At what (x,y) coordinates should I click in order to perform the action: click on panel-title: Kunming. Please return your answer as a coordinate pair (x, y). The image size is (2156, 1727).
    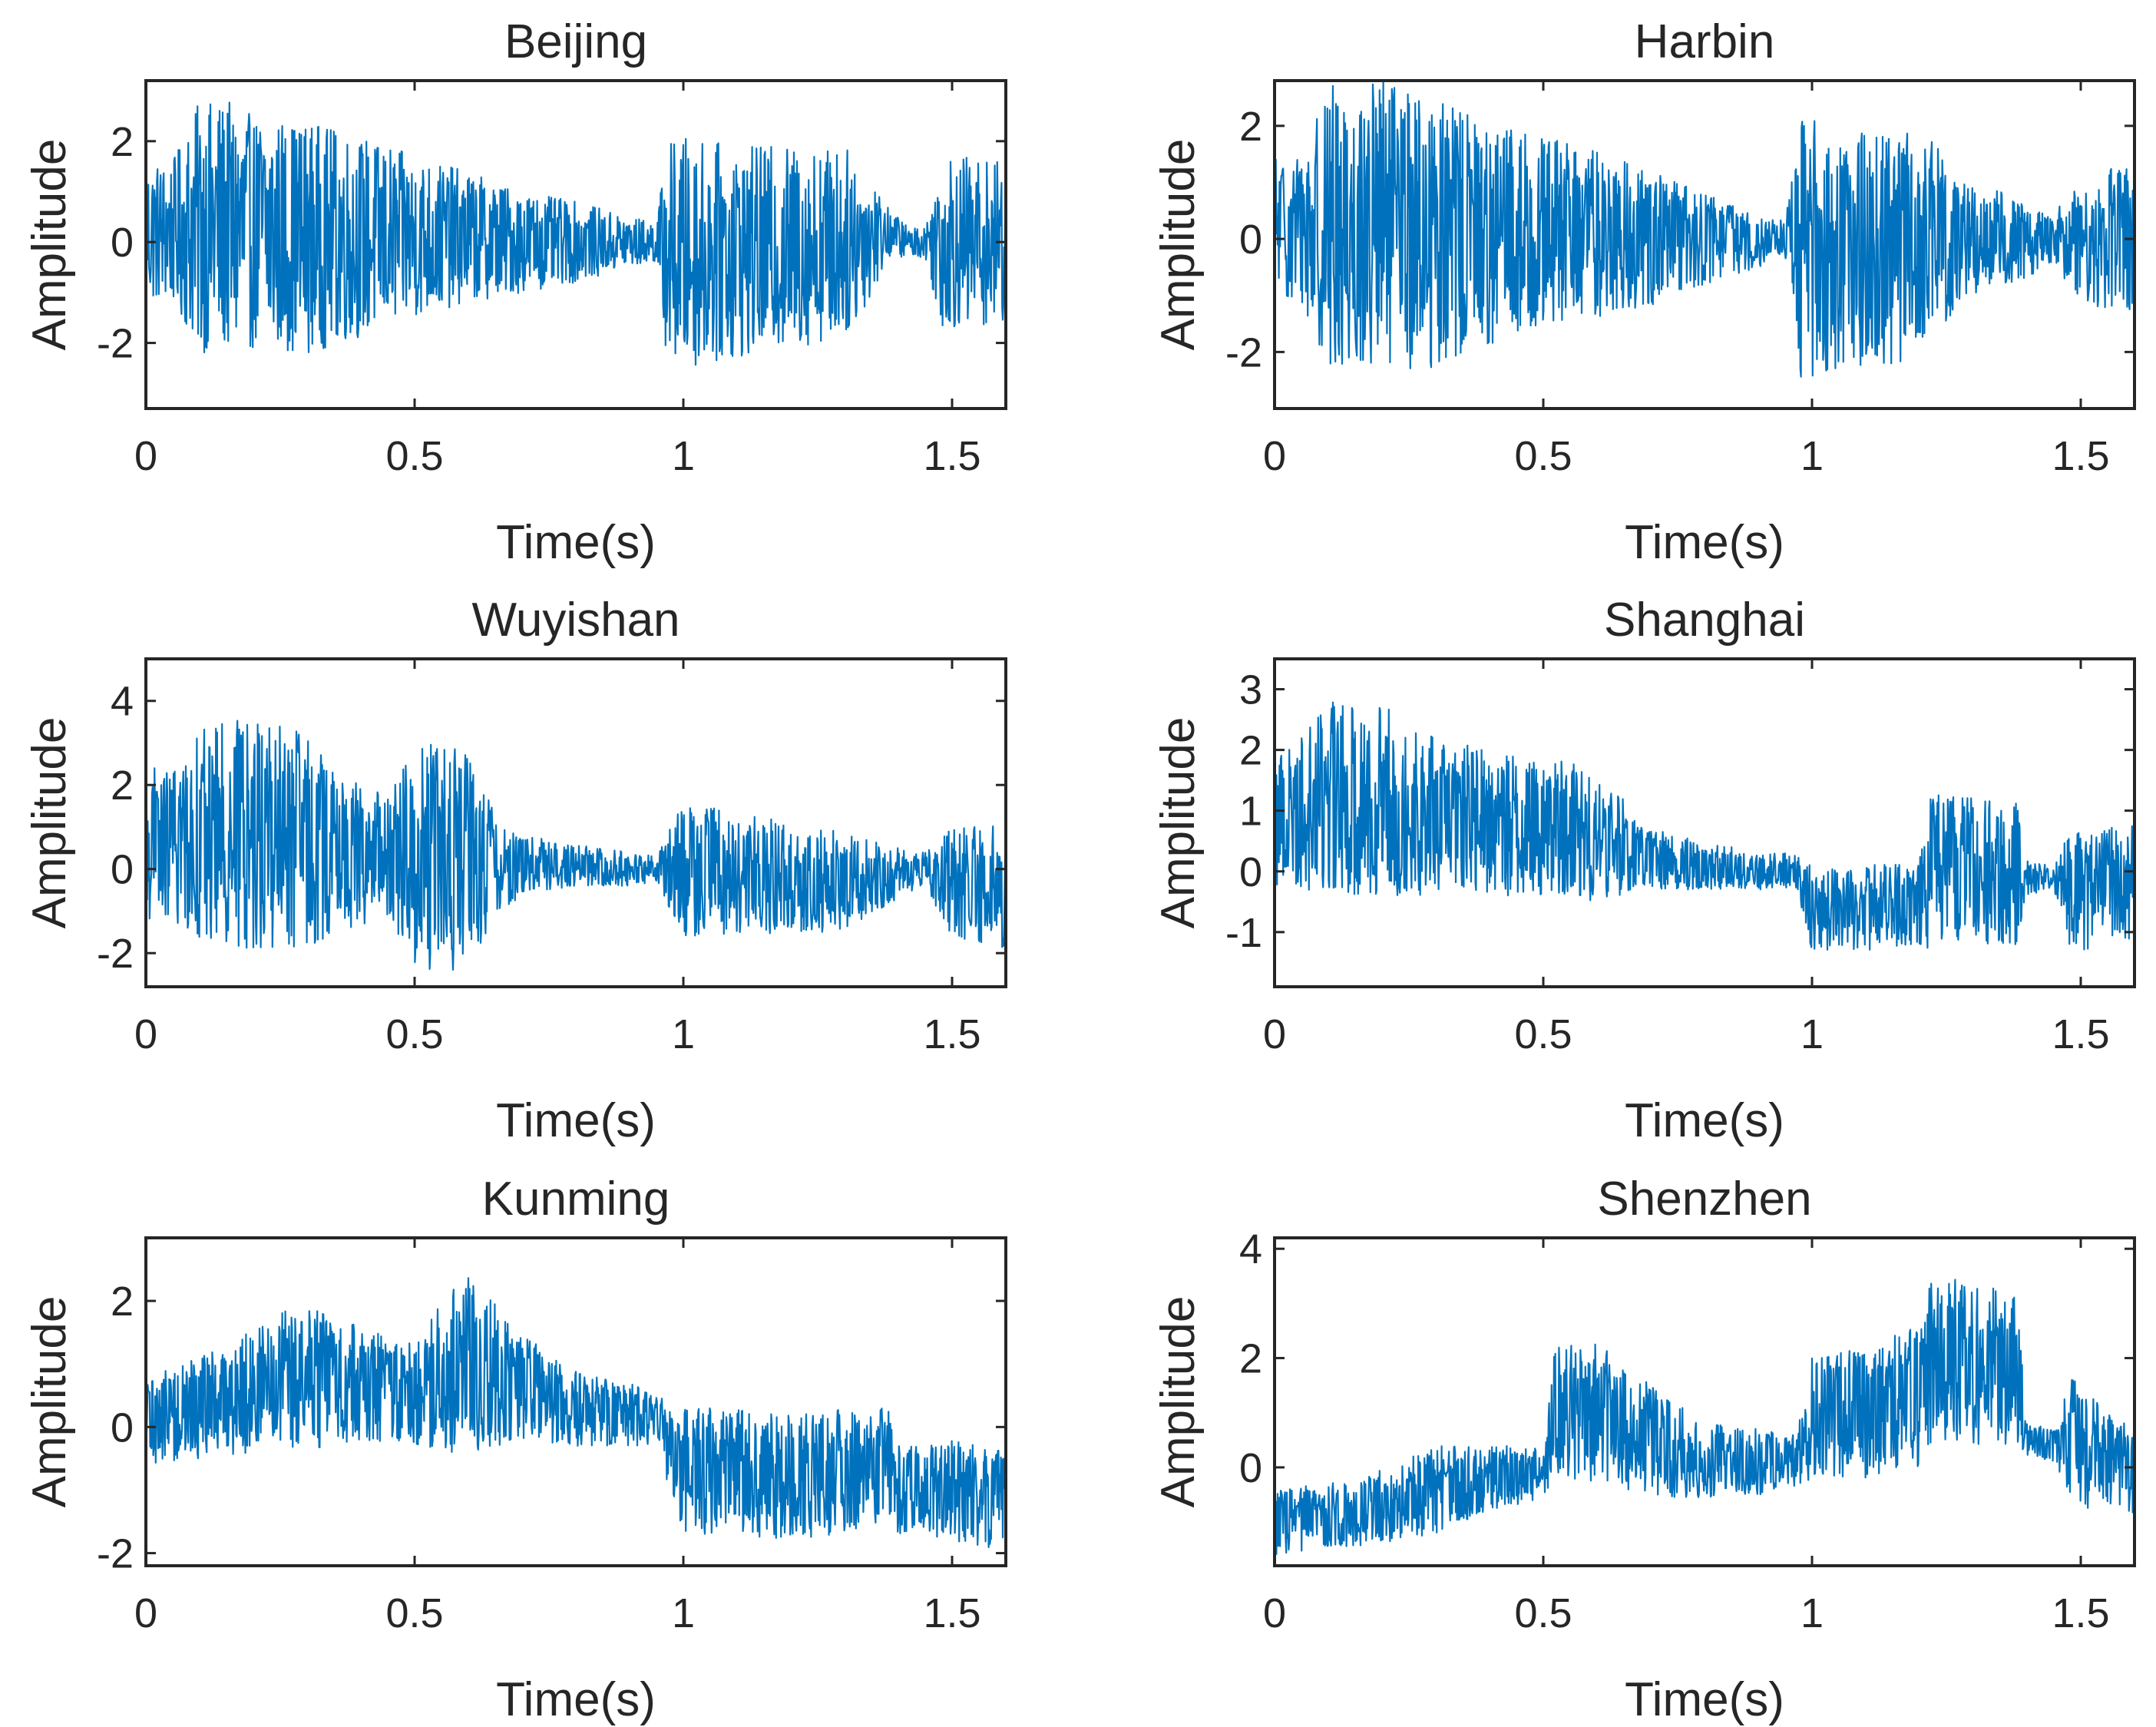
    Looking at the image, I should click on (576, 1199).